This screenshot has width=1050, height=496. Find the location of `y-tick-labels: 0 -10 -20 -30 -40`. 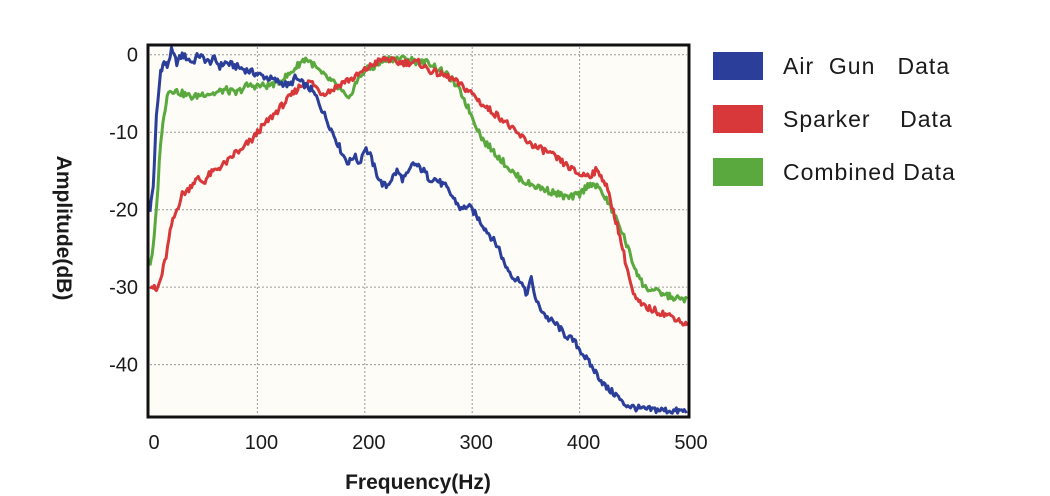

y-tick-labels: 0 -10 -20 -30 -40 is located at coordinates (123, 211).